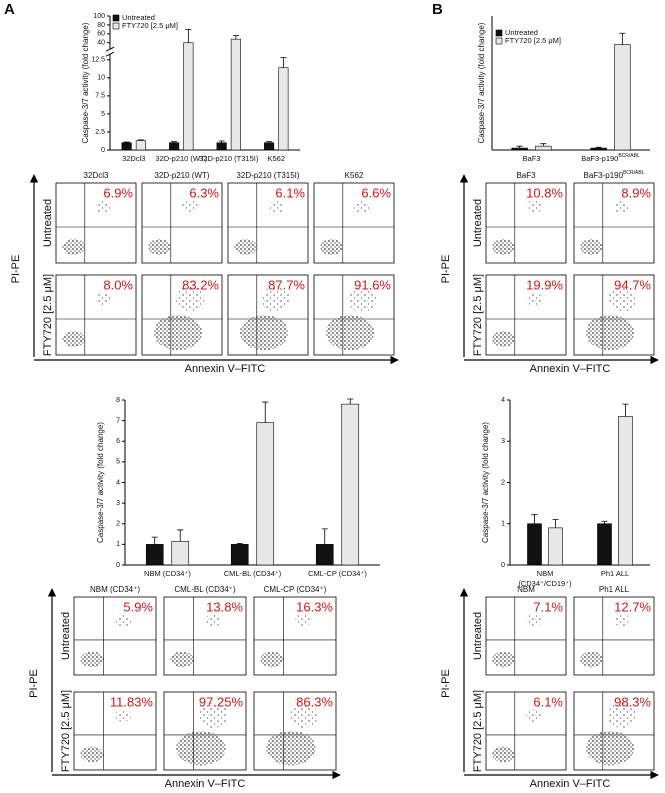 This screenshot has width=665, height=793. I want to click on row-label: Untreated, so click(478, 223).